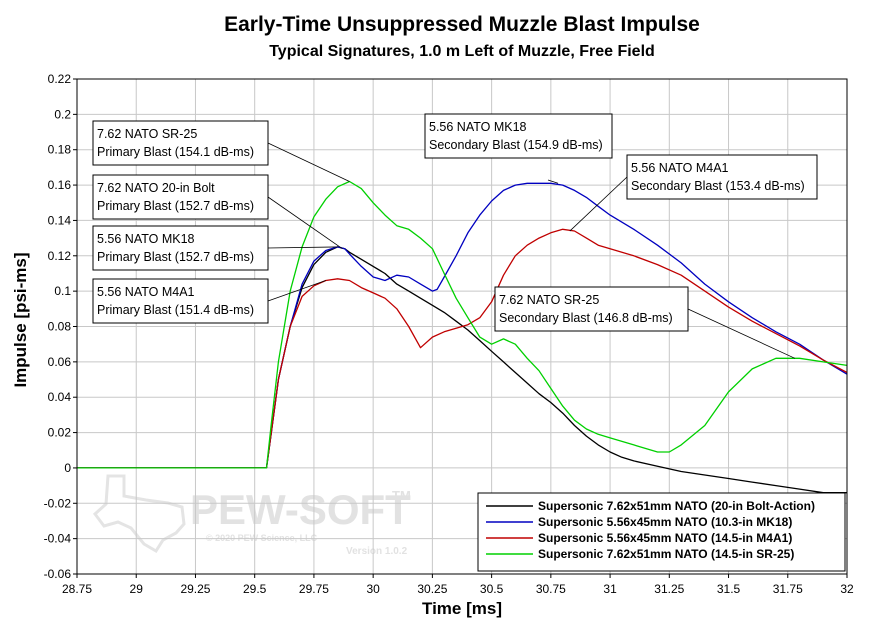 The height and width of the screenshot is (631, 870). Describe the element at coordinates (156, 188) in the screenshot. I see `annotation-text: 7.62 NATO 20-in Bolt` at that location.